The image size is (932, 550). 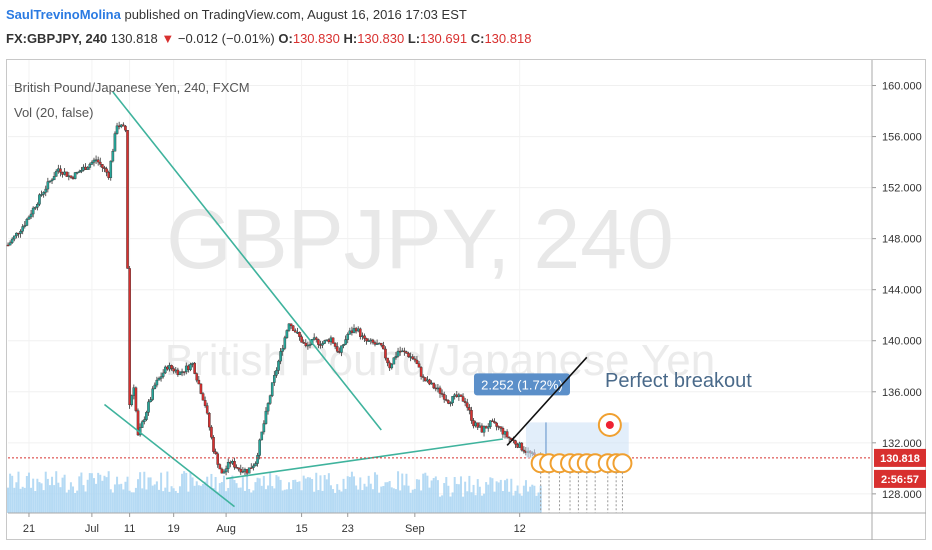 What do you see at coordinates (900, 480) in the screenshot?
I see `countdown-tag-label: 2:56:57` at bounding box center [900, 480].